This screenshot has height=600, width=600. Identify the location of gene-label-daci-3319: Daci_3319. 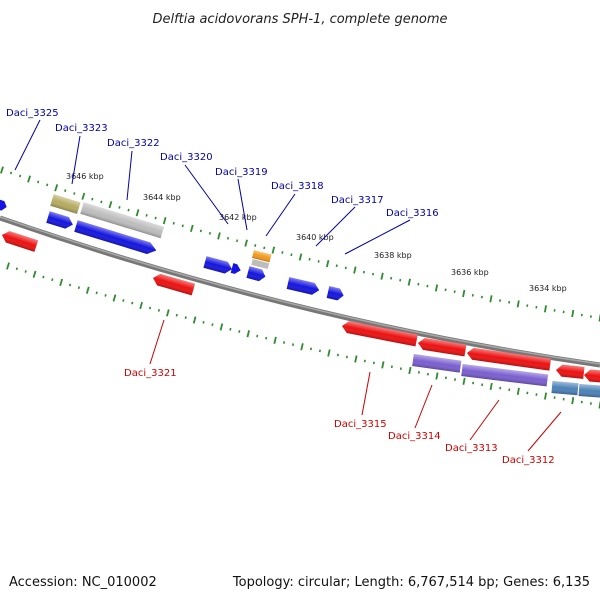
(241, 172).